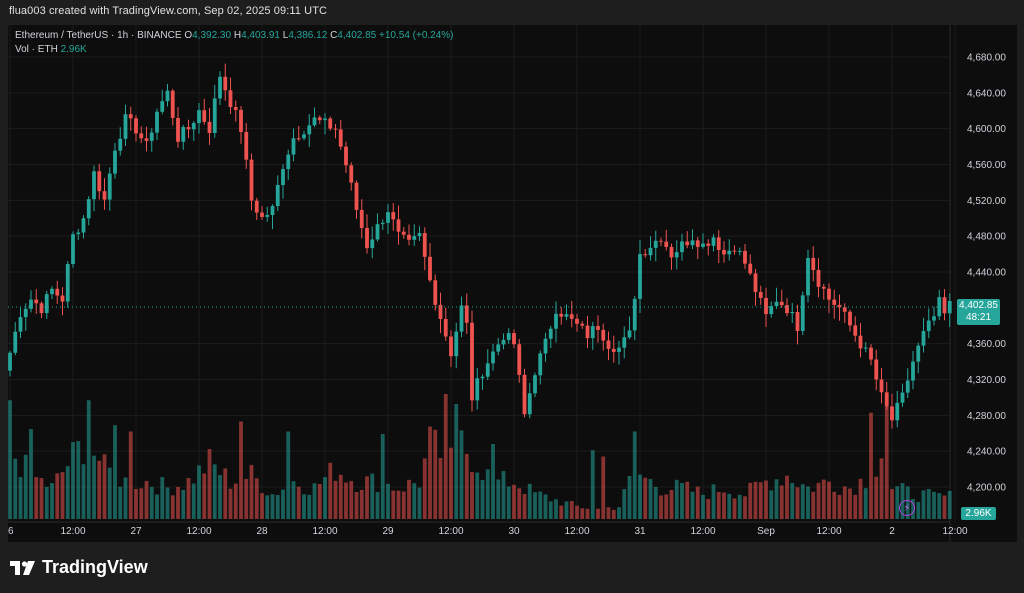  I want to click on brand-name: TradingView, so click(95, 567).